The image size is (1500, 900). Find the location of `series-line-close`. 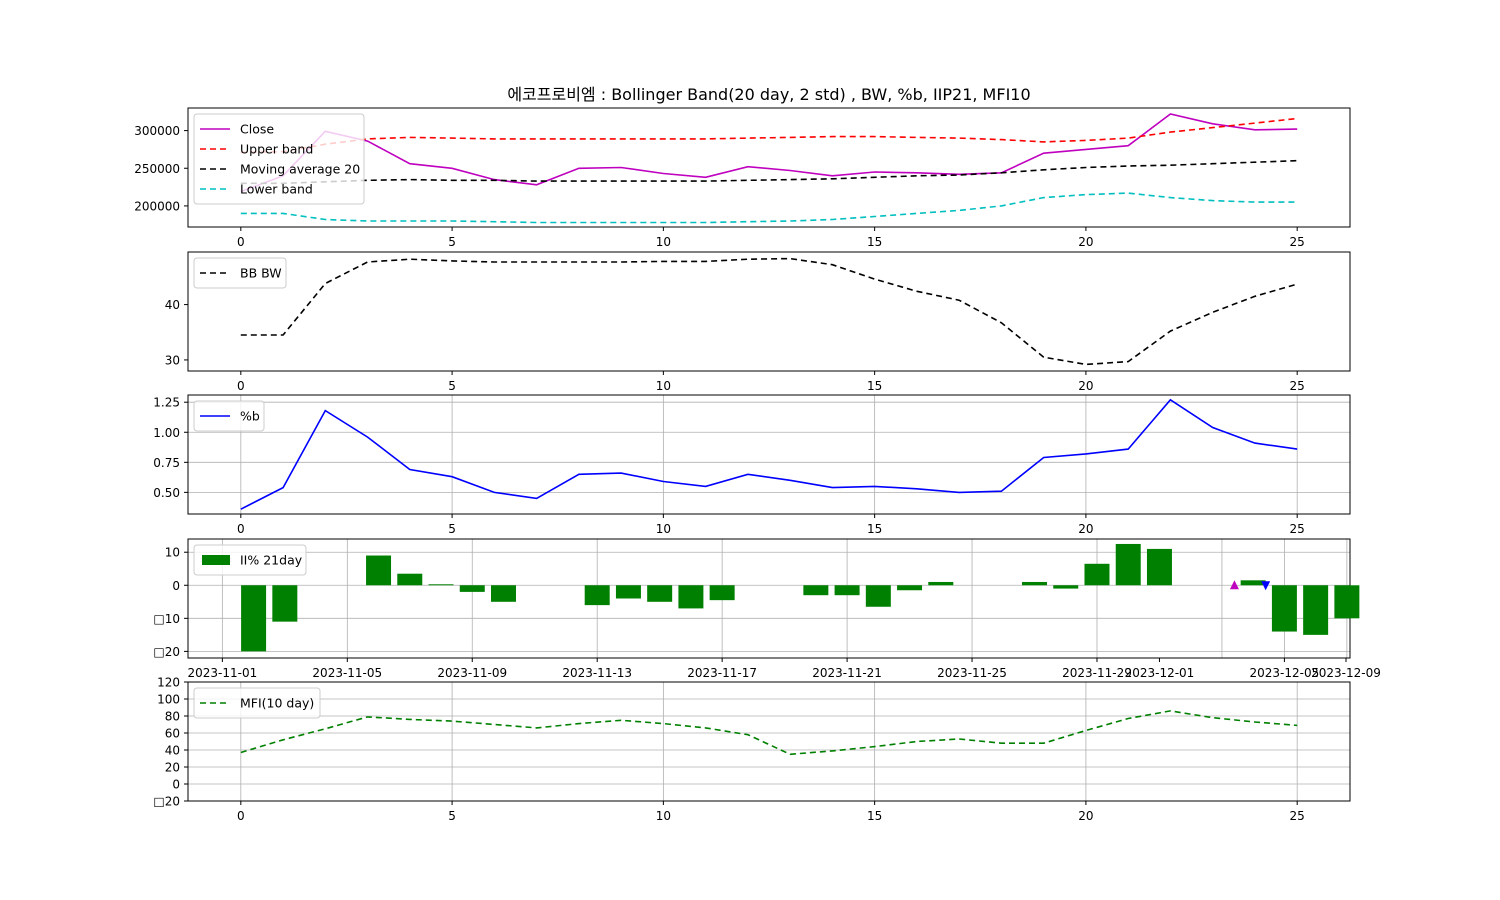

series-line-close is located at coordinates (769, 153).